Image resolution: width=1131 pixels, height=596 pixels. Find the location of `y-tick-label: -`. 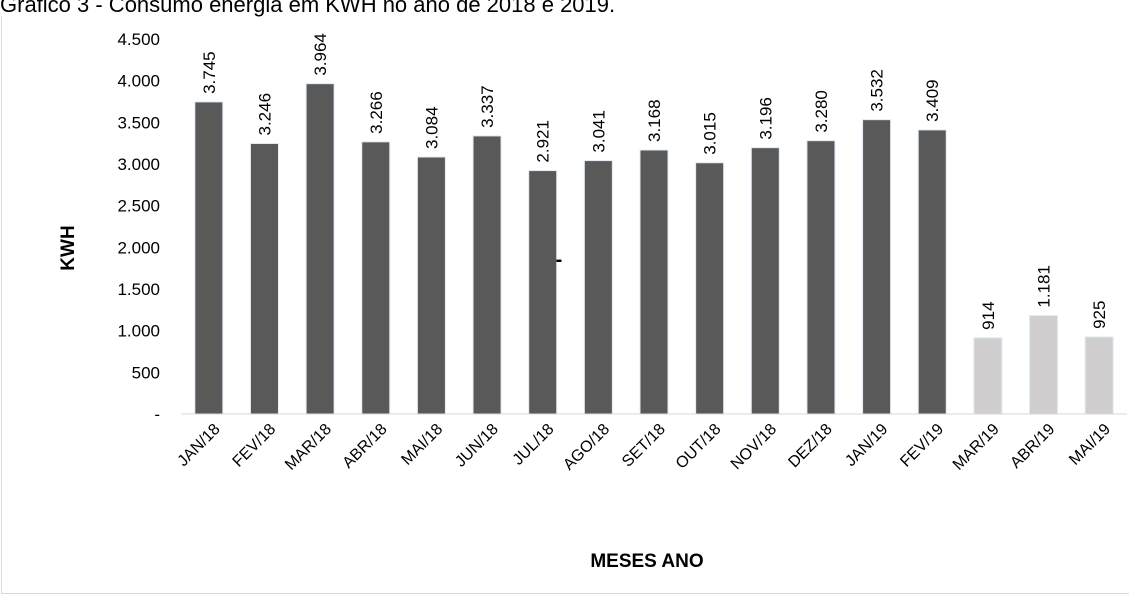

y-tick-label: - is located at coordinates (157, 414).